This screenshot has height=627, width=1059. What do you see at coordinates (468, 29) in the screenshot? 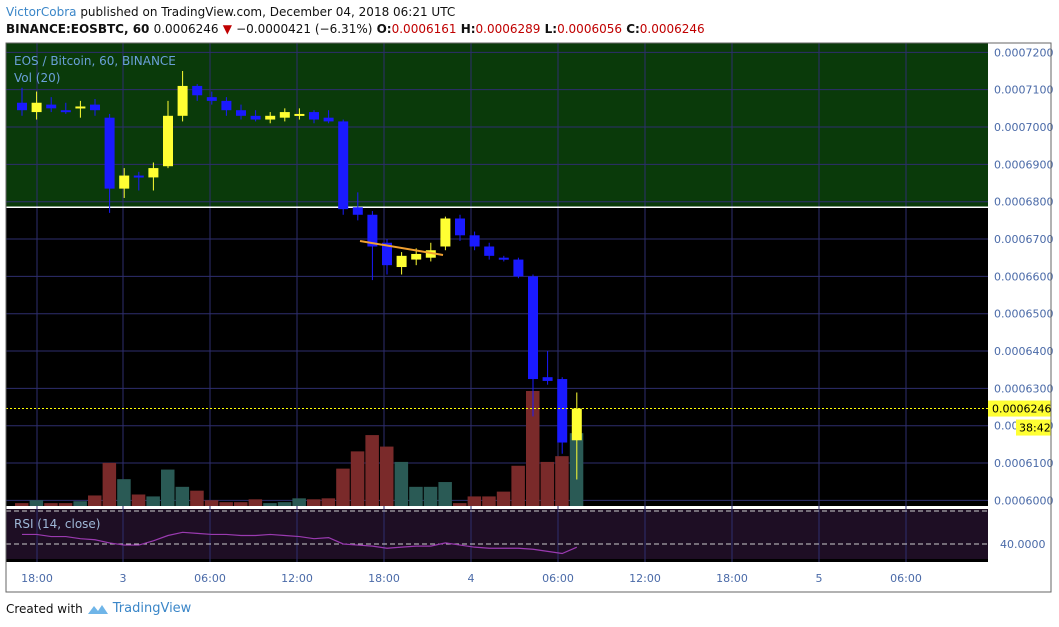
I see `high-label: H:` at bounding box center [468, 29].